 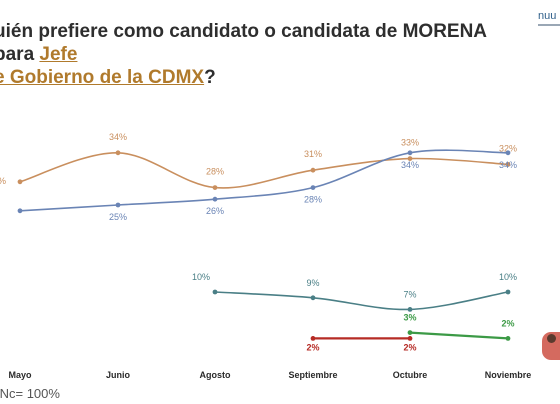 What do you see at coordinates (215, 292) in the screenshot?
I see `series-3-point-agosto` at bounding box center [215, 292].